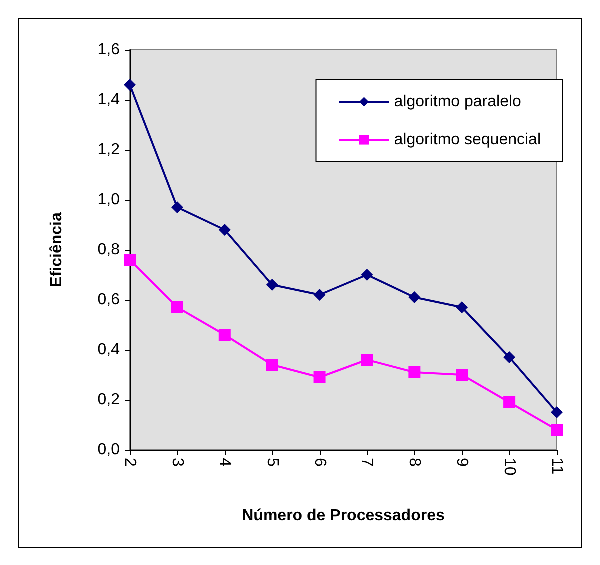  I want to click on x-tick-label: 2, so click(130, 462).